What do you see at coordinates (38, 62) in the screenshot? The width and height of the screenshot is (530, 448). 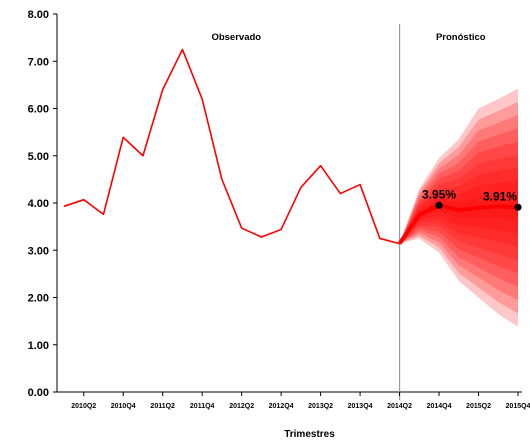 I see `y-tick-label: 7.00` at bounding box center [38, 62].